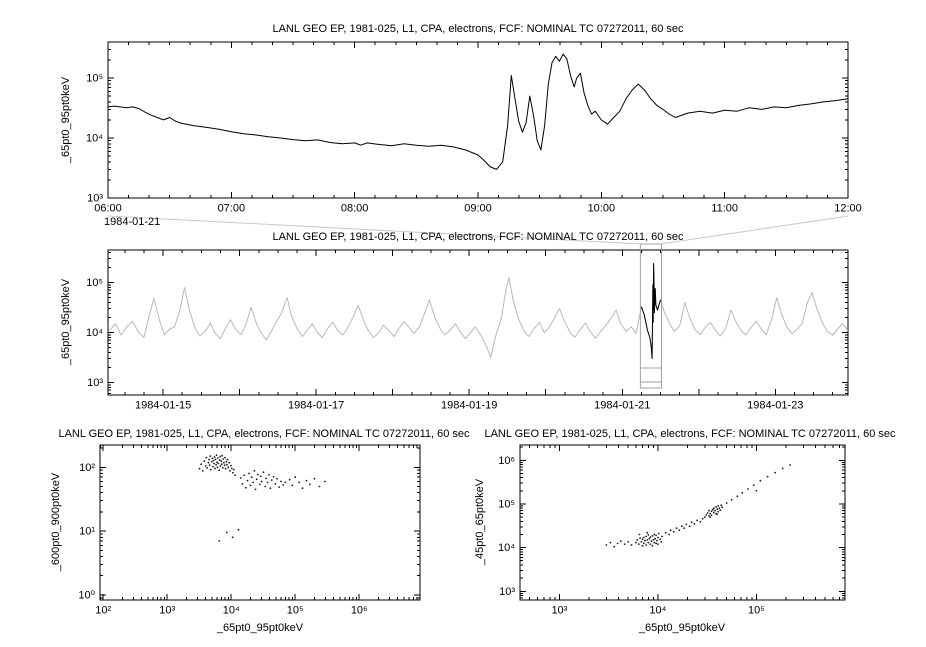 The image size is (926, 647). Describe the element at coordinates (478, 209) in the screenshot. I see `x-tick-label: 09:00` at that location.